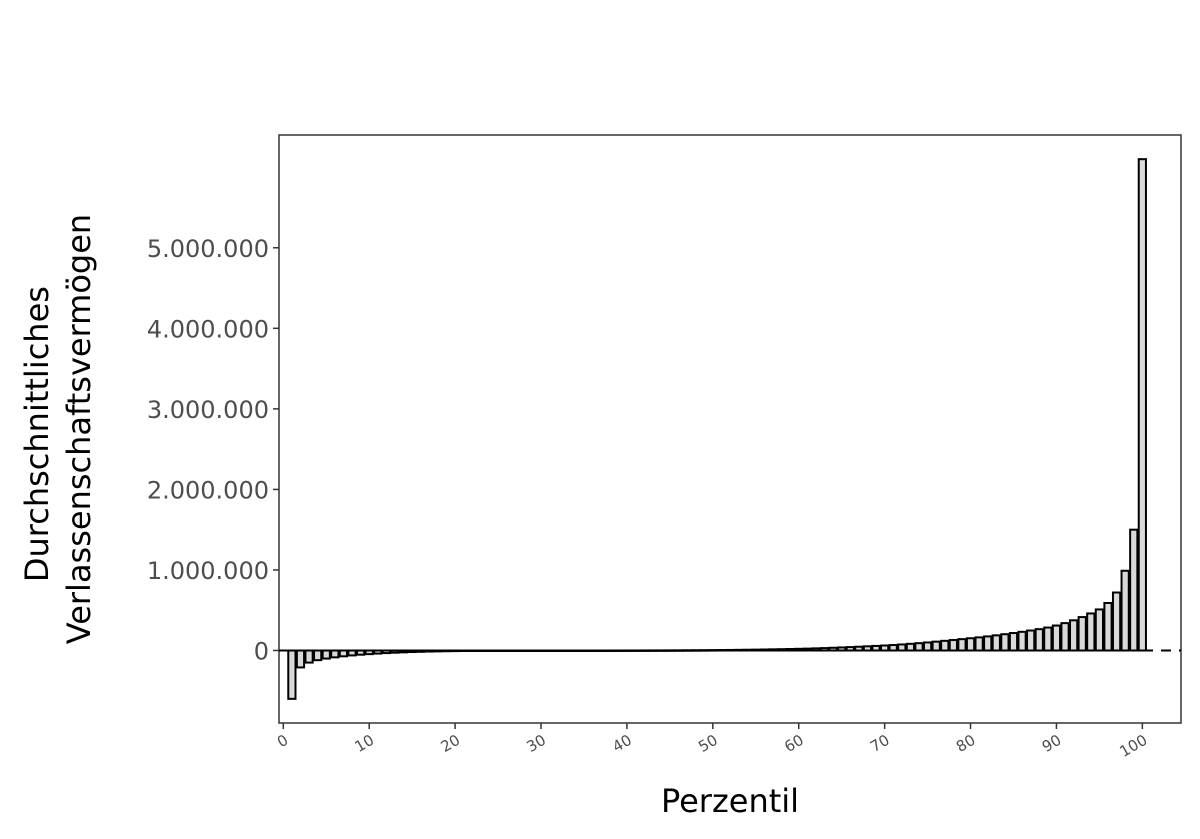 The width and height of the screenshot is (1200, 839). I want to click on bar-p75, so click(927, 646).